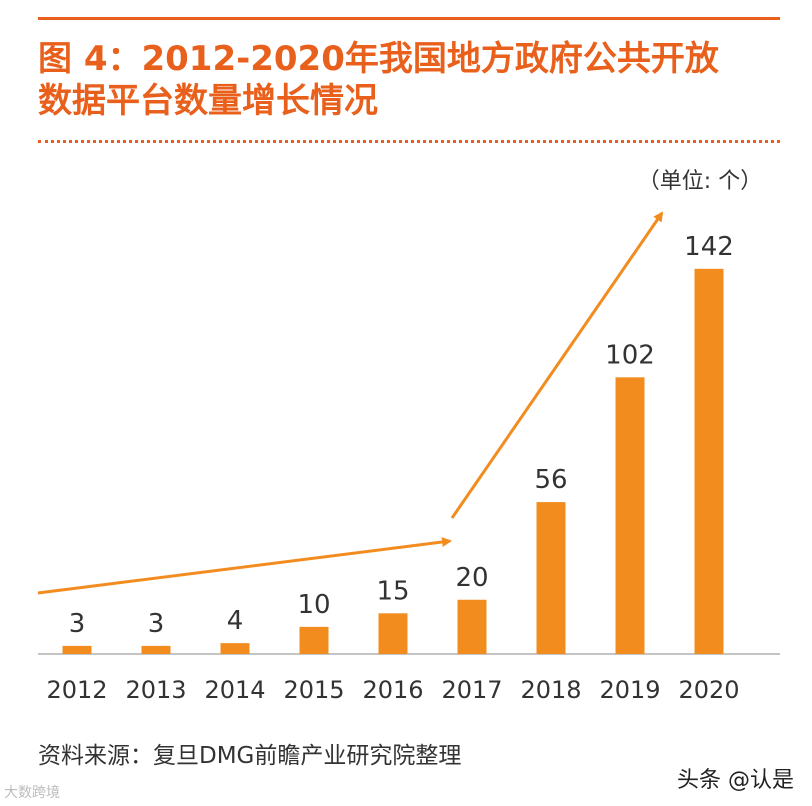  Describe the element at coordinates (557, 365) in the screenshot. I see `trend-arrow-steep` at that location.